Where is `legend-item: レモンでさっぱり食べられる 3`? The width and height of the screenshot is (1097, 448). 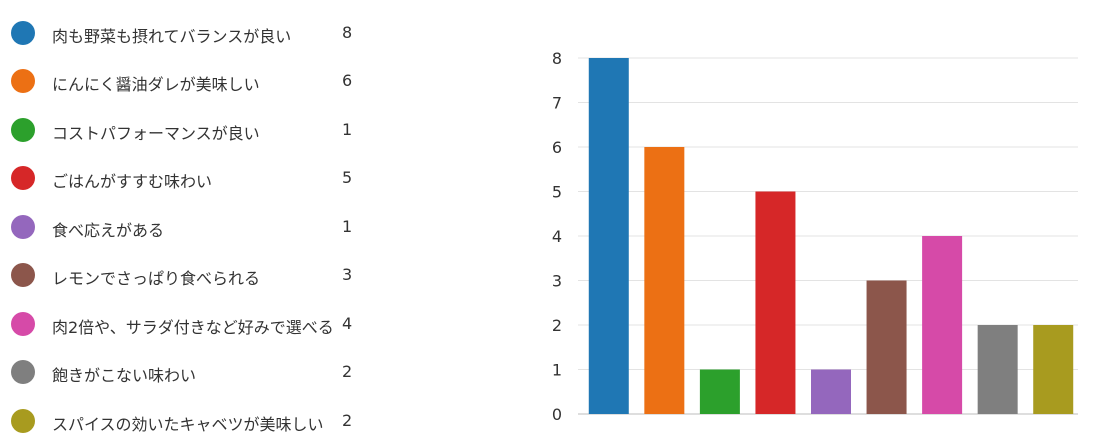
legend-item: レモンでさっぱり食べられる 3 is located at coordinates (190, 275).